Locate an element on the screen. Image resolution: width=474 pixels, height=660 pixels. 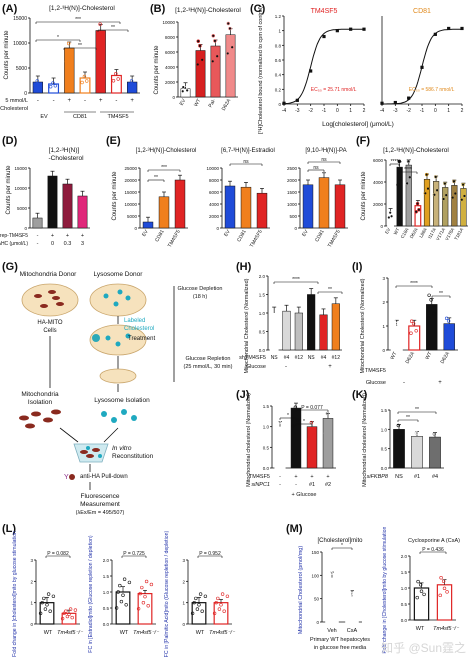
isolated-lysosome is located at coordinates (114, 420).